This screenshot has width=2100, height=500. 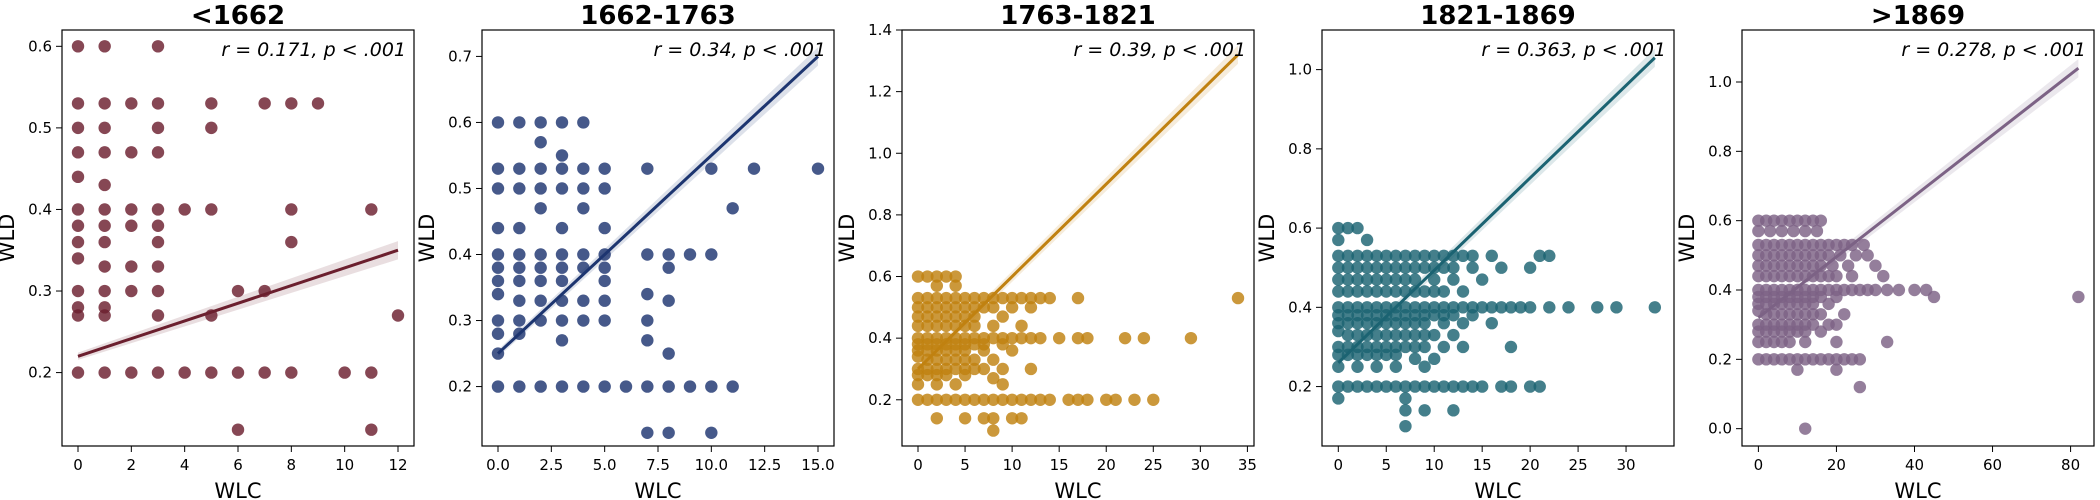 What do you see at coordinates (1836, 465) in the screenshot?
I see `x-tick-label: 20` at bounding box center [1836, 465].